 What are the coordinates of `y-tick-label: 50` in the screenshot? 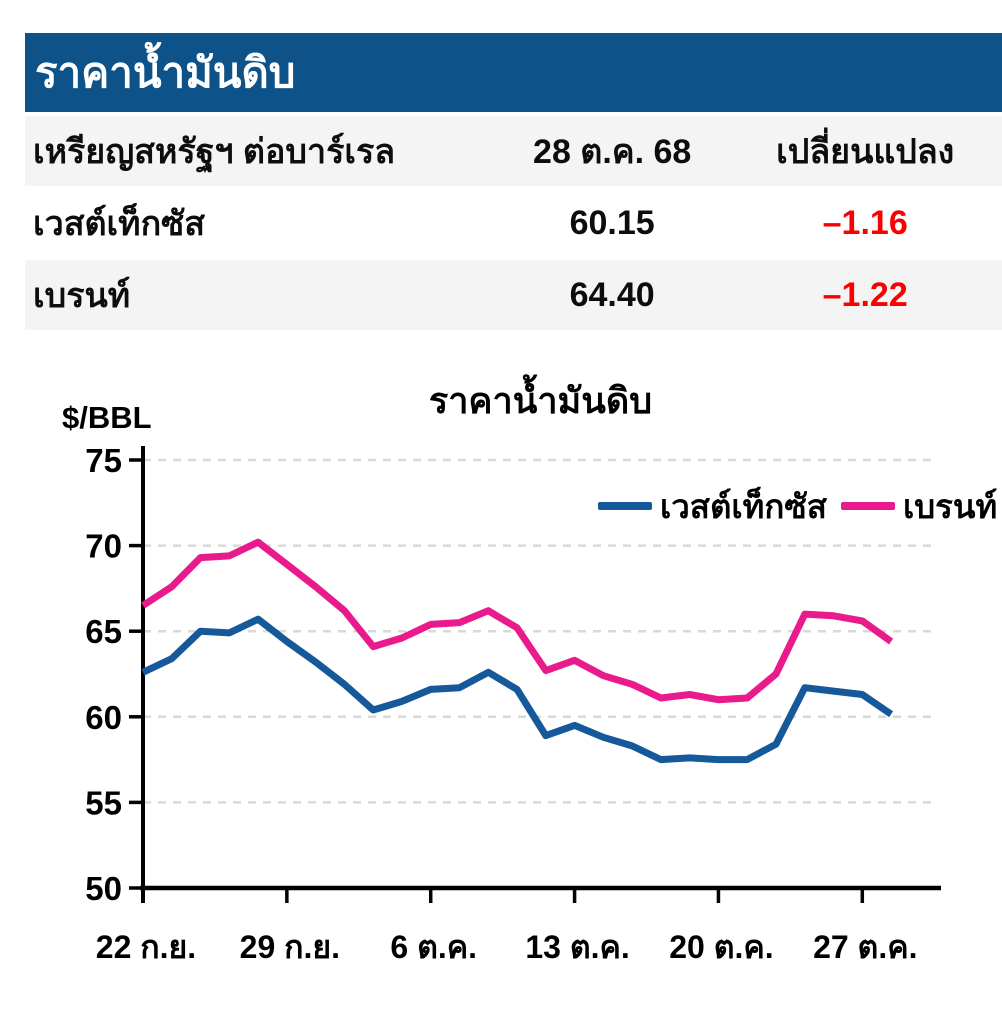 It's located at (103, 888).